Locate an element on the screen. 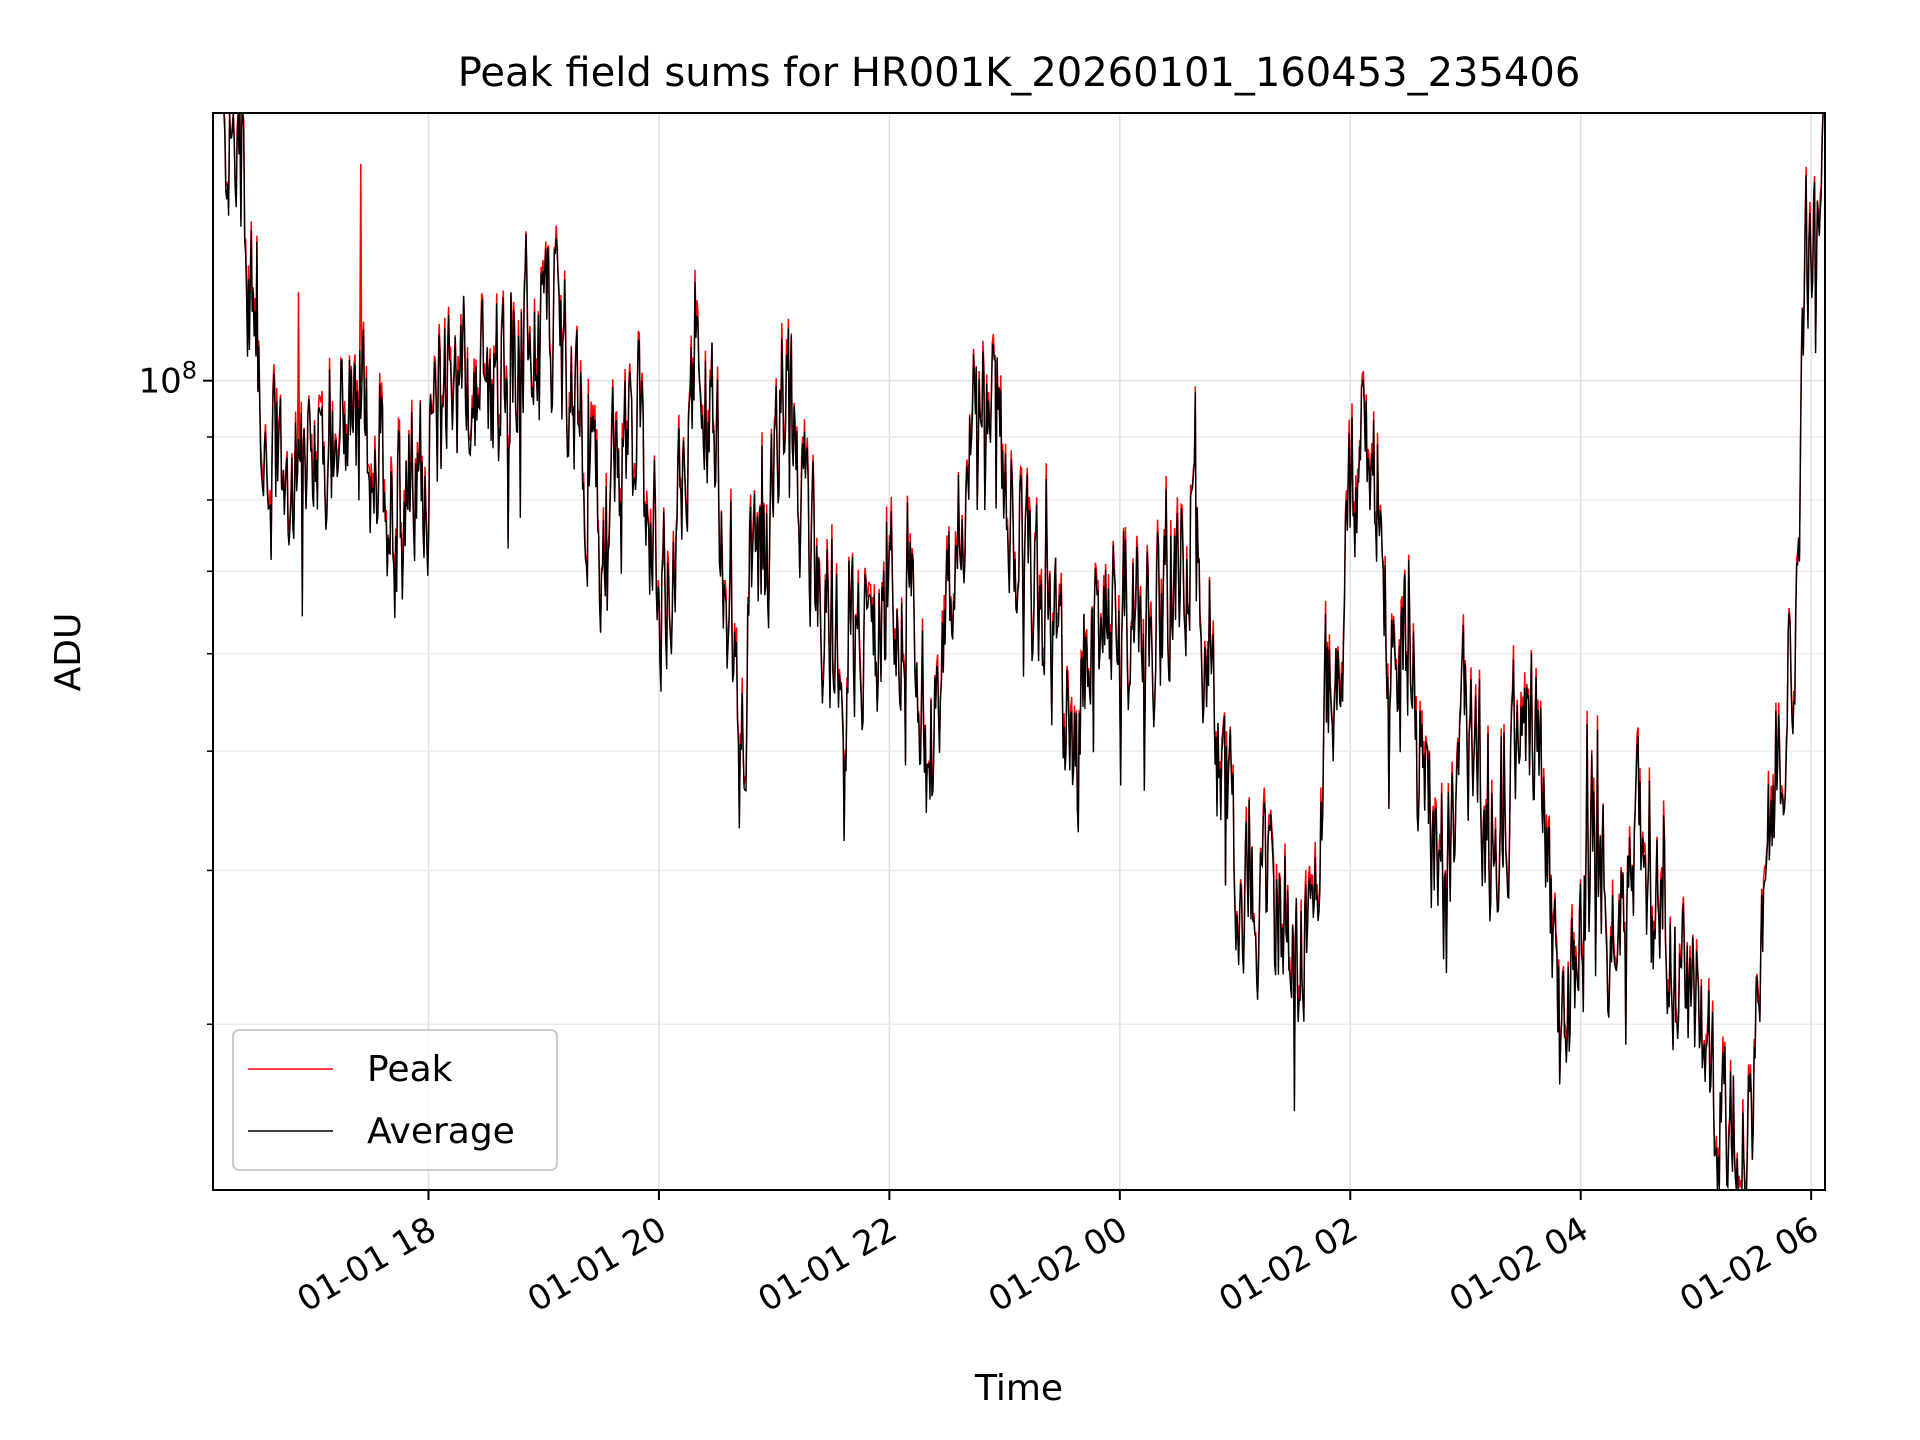  legend: Peak Average is located at coordinates (395, 1100).